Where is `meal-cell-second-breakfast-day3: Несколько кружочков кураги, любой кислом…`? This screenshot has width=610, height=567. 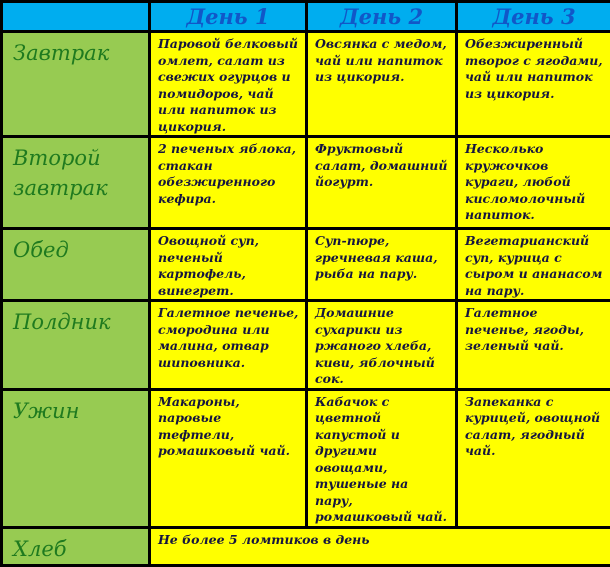 meal-cell-second-breakfast-day3: Несколько кружочков кураги, любой кислом… is located at coordinates (533, 183).